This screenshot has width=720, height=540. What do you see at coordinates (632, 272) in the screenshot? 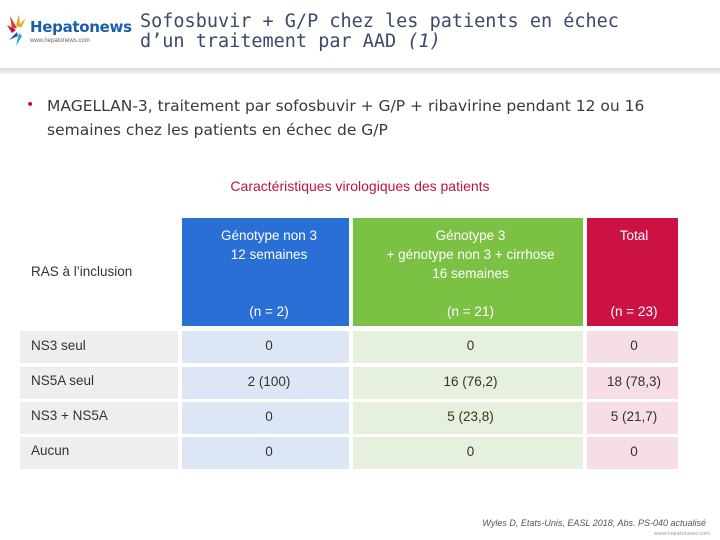
I see `col3-header-bg` at bounding box center [632, 272].